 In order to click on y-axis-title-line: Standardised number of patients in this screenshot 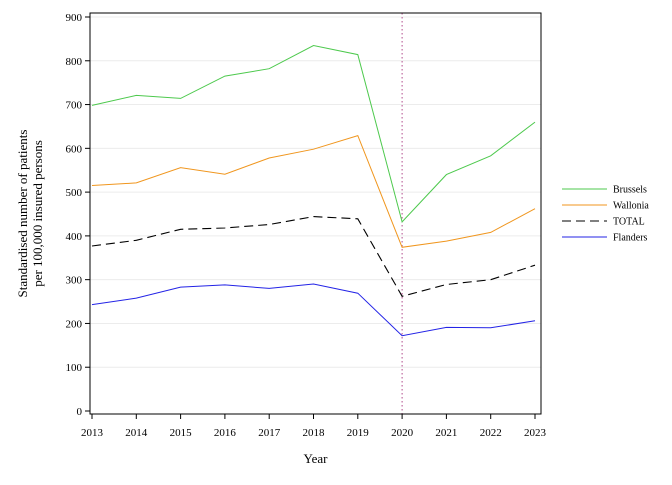, I will do `click(22, 214)`.